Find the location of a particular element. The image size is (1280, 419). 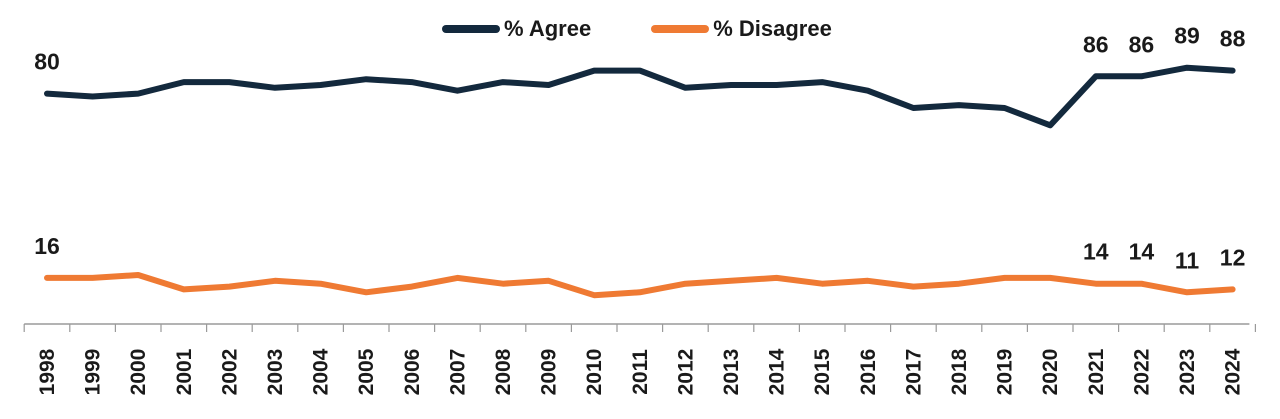

disagree-data-label: 16 is located at coordinates (47, 246).